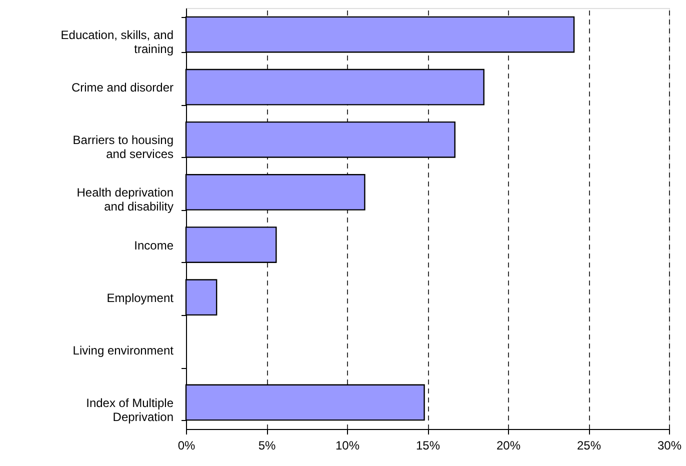 The height and width of the screenshot is (466, 686). Describe the element at coordinates (669, 445) in the screenshot. I see `x-tick-label: 30%` at that location.